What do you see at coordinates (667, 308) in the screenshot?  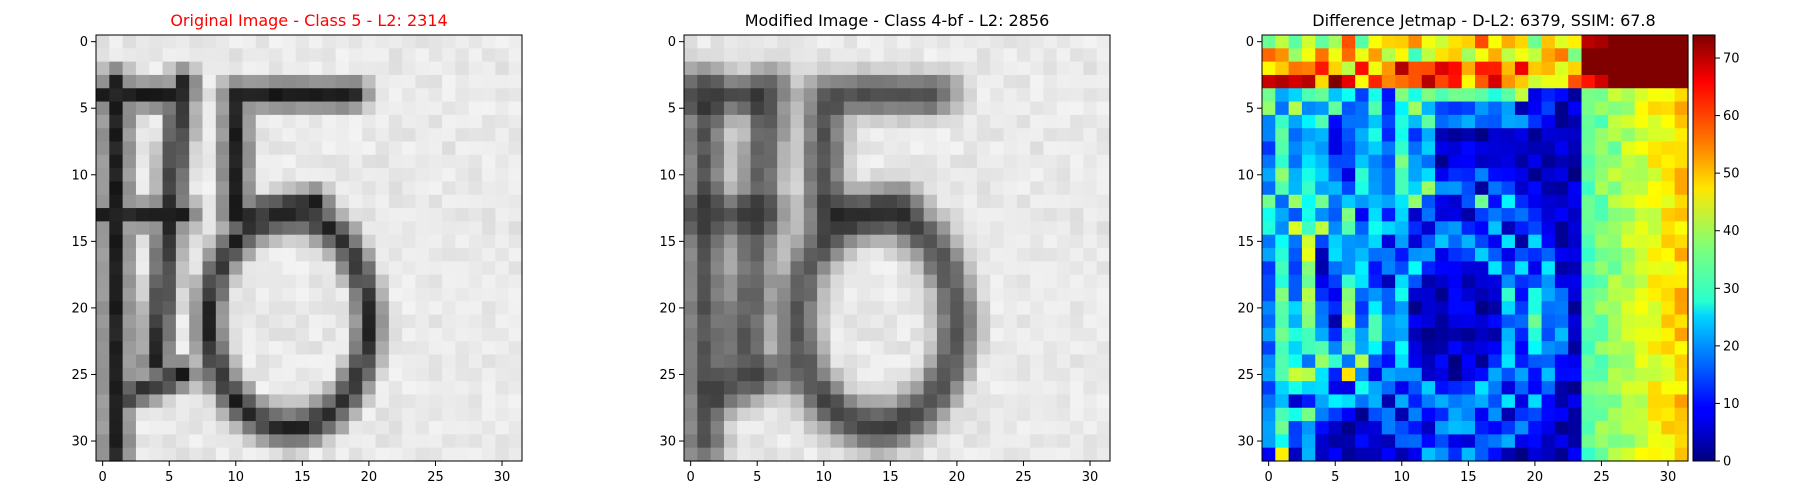 I see `y-tick-label: 20` at bounding box center [667, 308].